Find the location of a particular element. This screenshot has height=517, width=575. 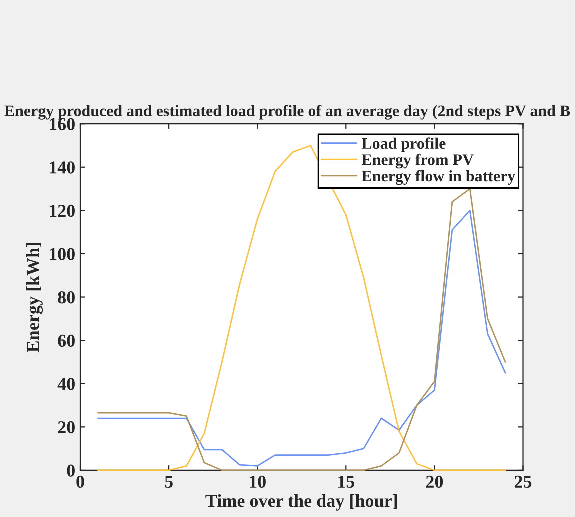

x-tick-label: 20 is located at coordinates (435, 482).